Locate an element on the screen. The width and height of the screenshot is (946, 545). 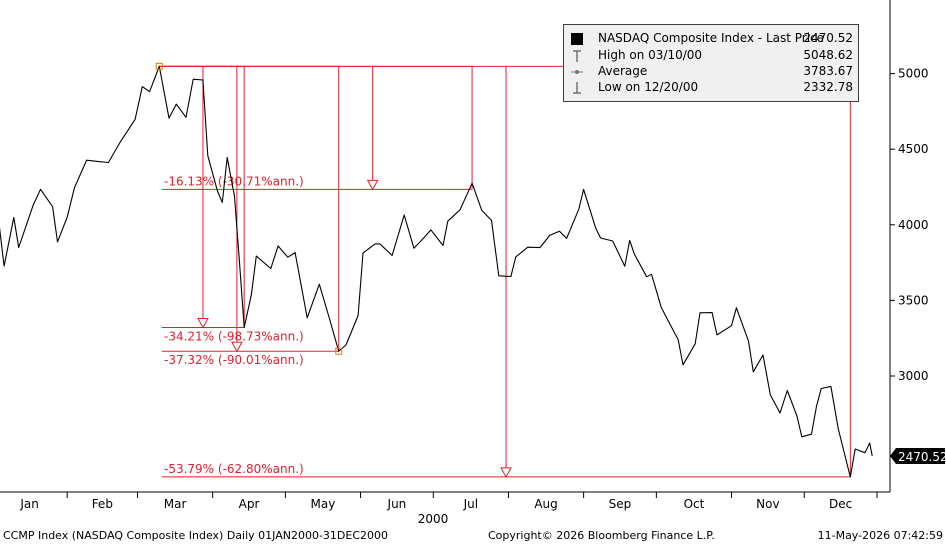
marker-layer is located at coordinates (249, 208).